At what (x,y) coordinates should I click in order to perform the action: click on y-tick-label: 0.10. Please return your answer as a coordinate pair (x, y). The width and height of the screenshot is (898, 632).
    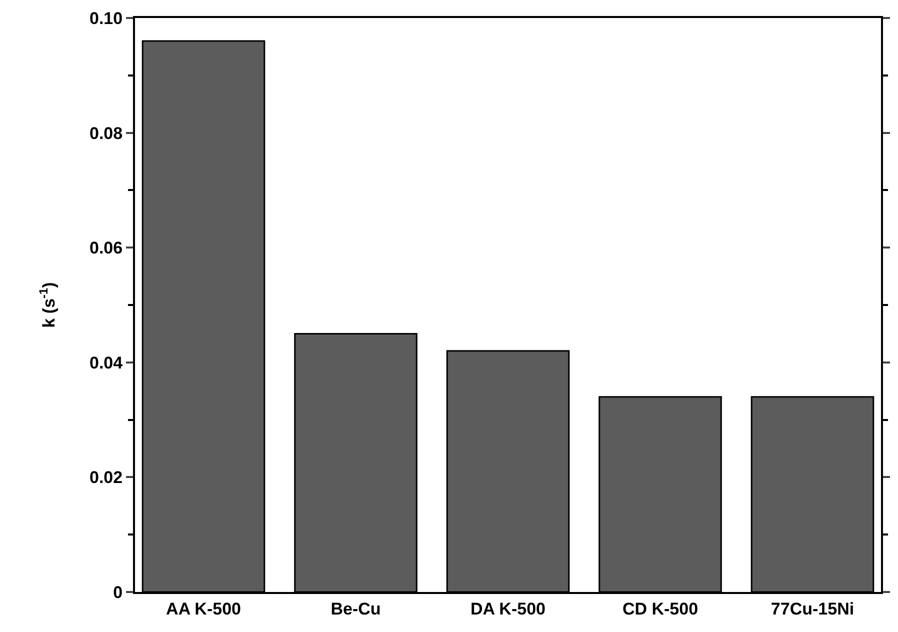
    Looking at the image, I should click on (106, 18).